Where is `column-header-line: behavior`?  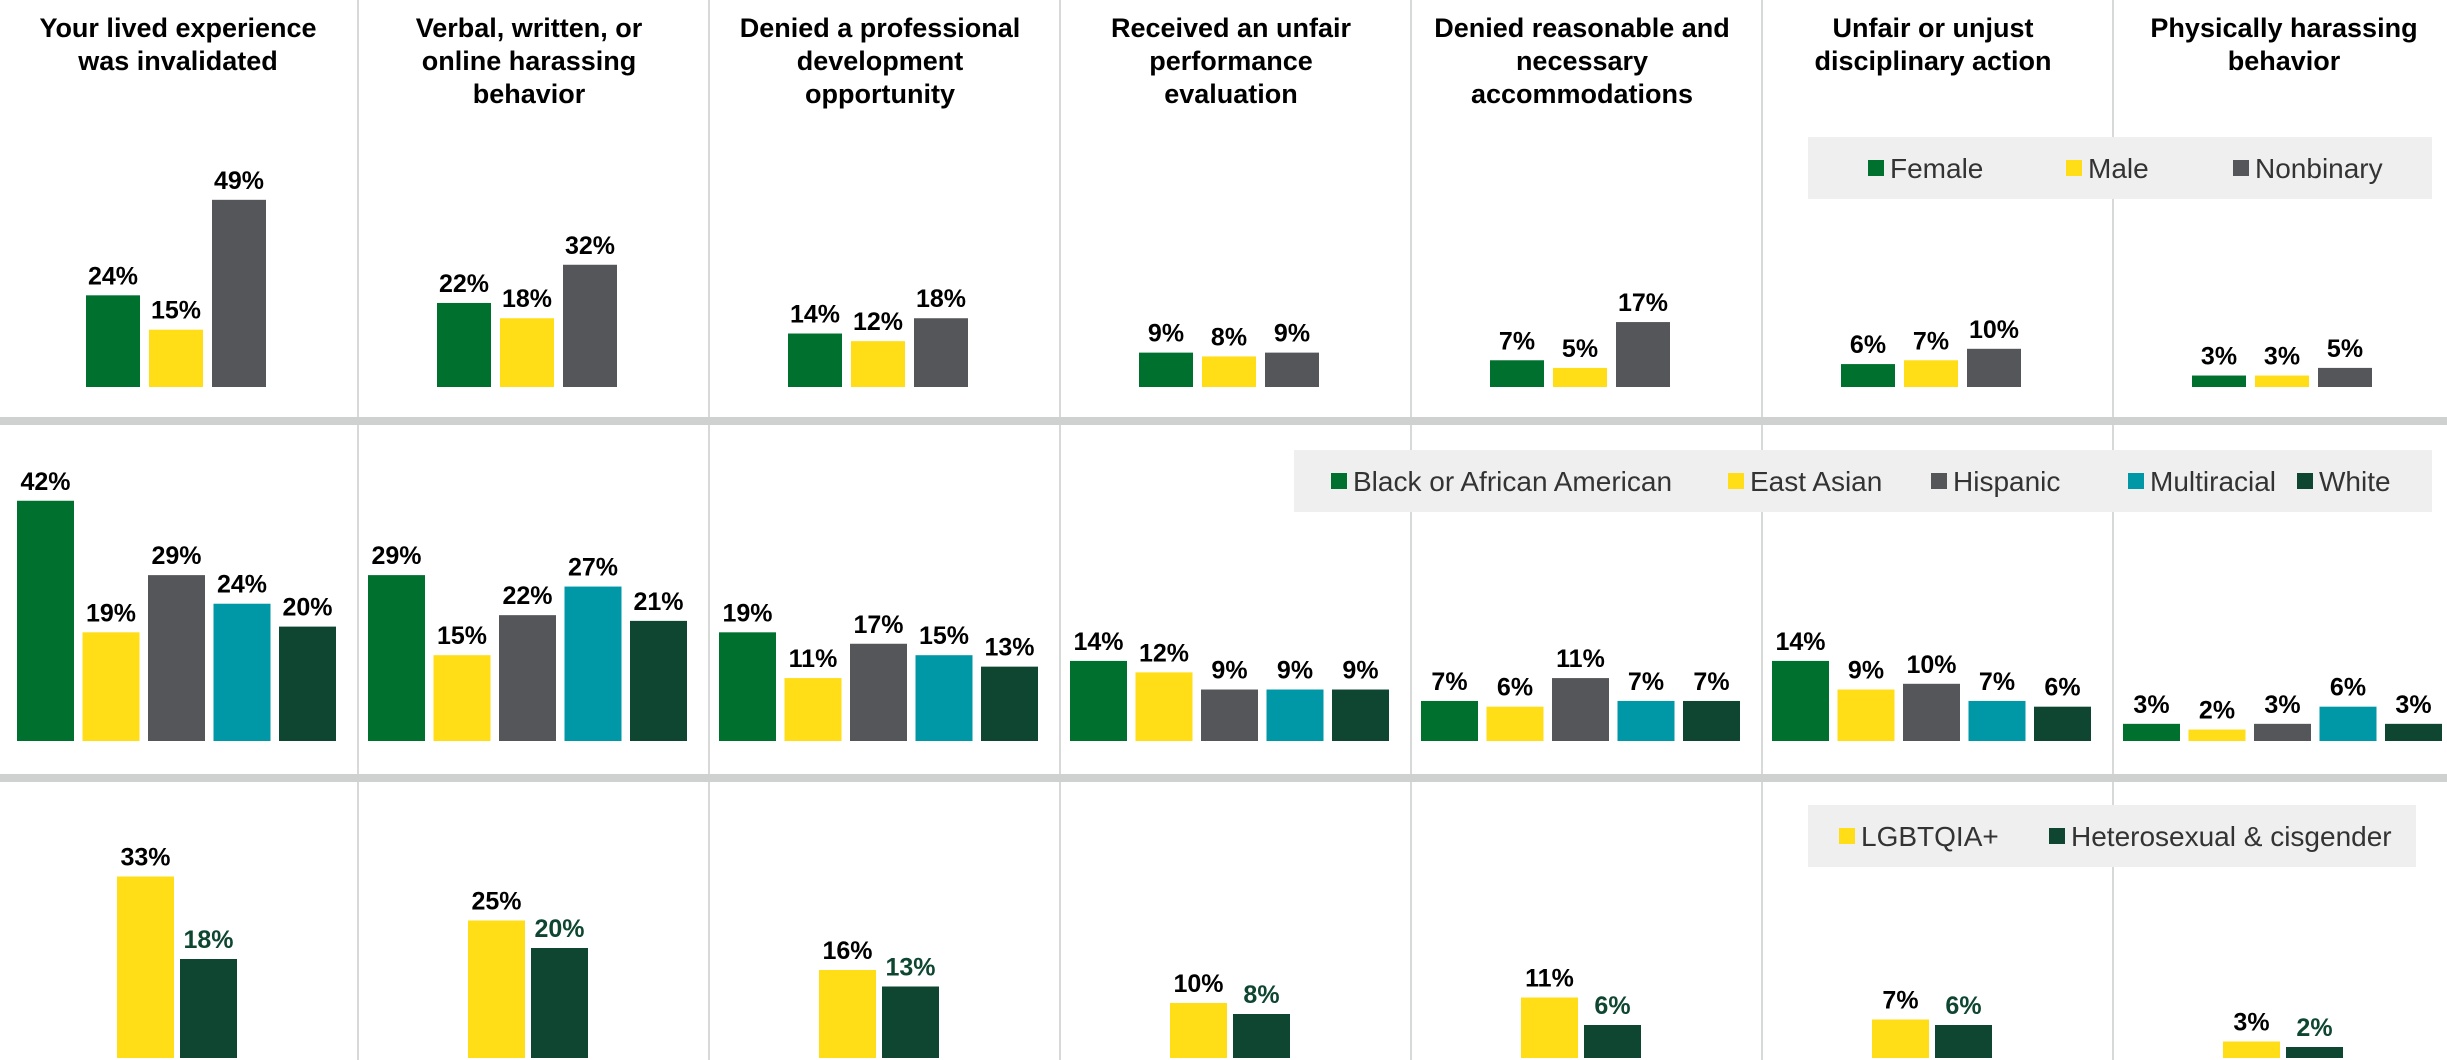
column-header-line: behavior is located at coordinates (529, 94).